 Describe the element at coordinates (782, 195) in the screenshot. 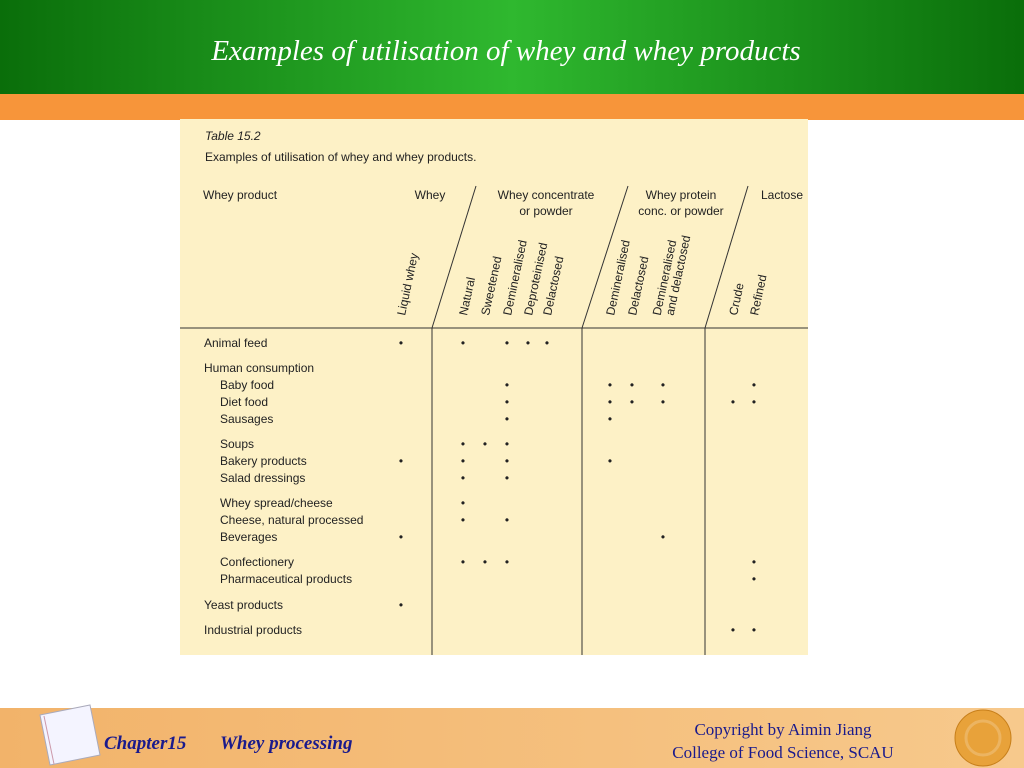

I see `column-group-header: Lactose` at that location.